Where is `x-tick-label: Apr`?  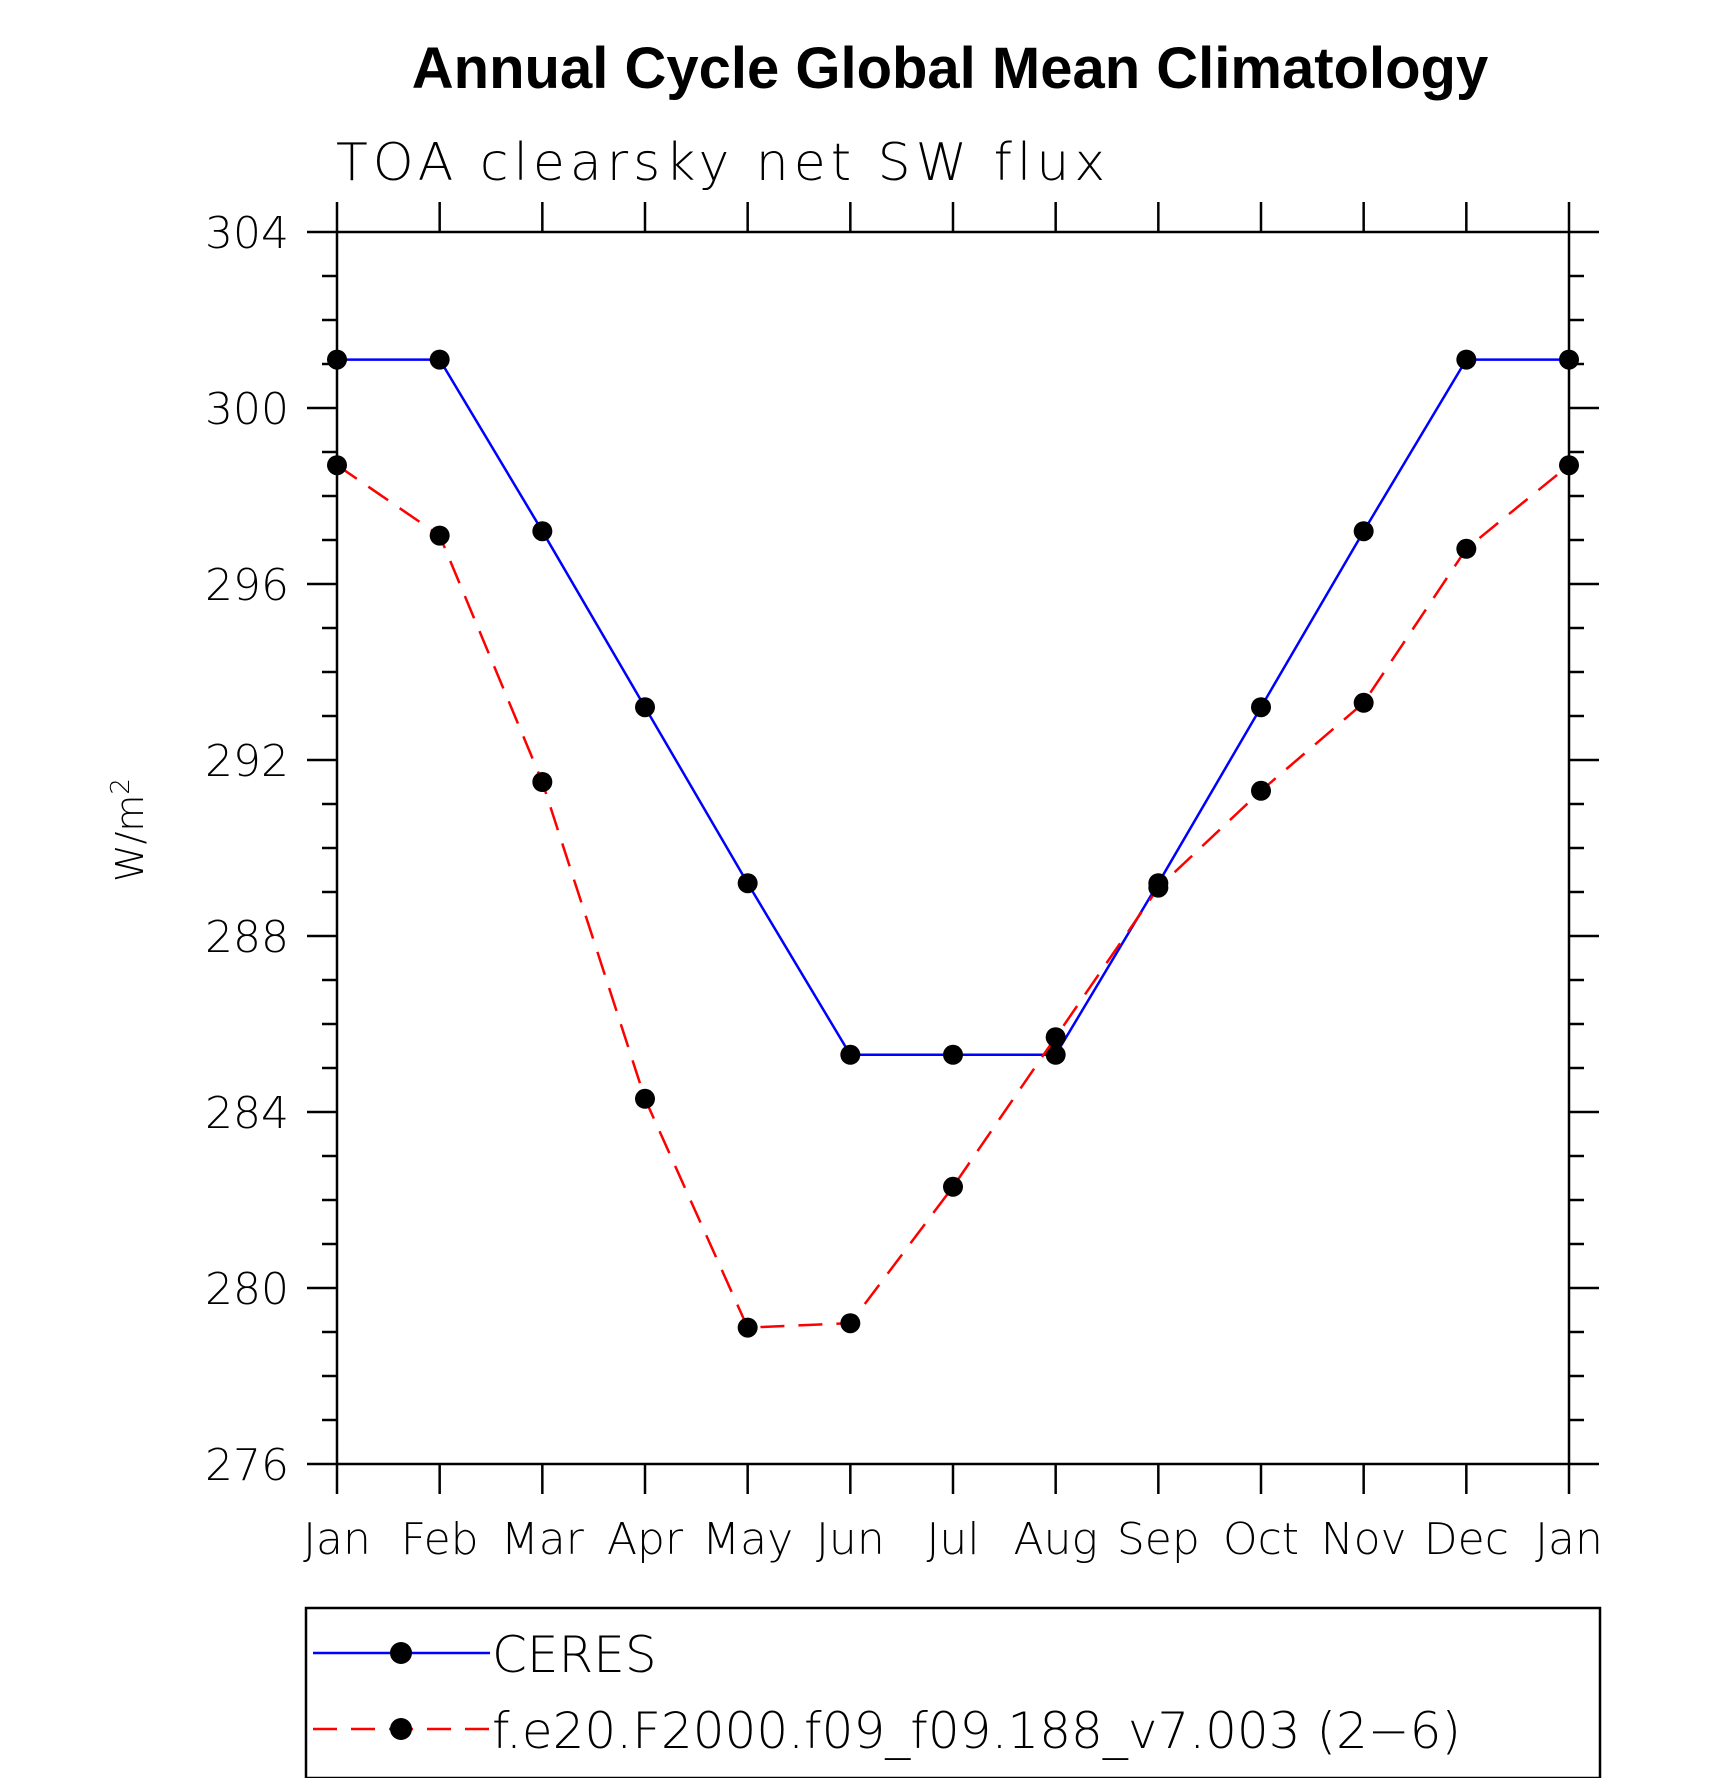
x-tick-label: Apr is located at coordinates (645, 1539).